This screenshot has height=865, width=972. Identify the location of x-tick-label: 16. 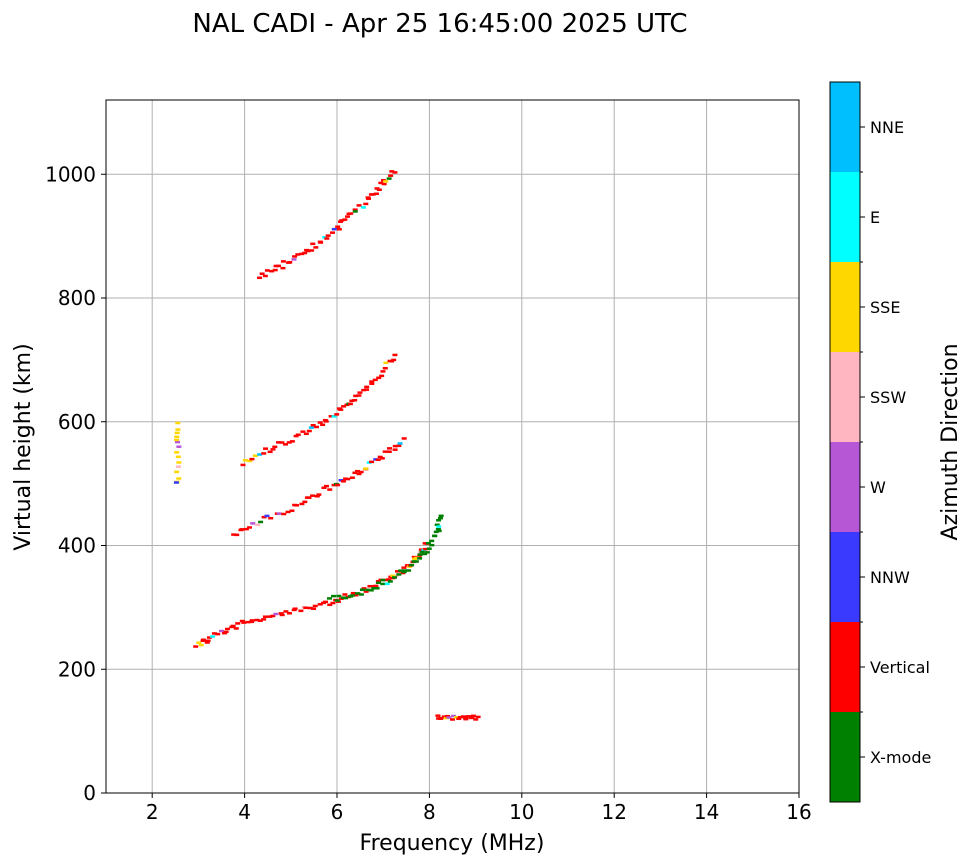
(798, 812).